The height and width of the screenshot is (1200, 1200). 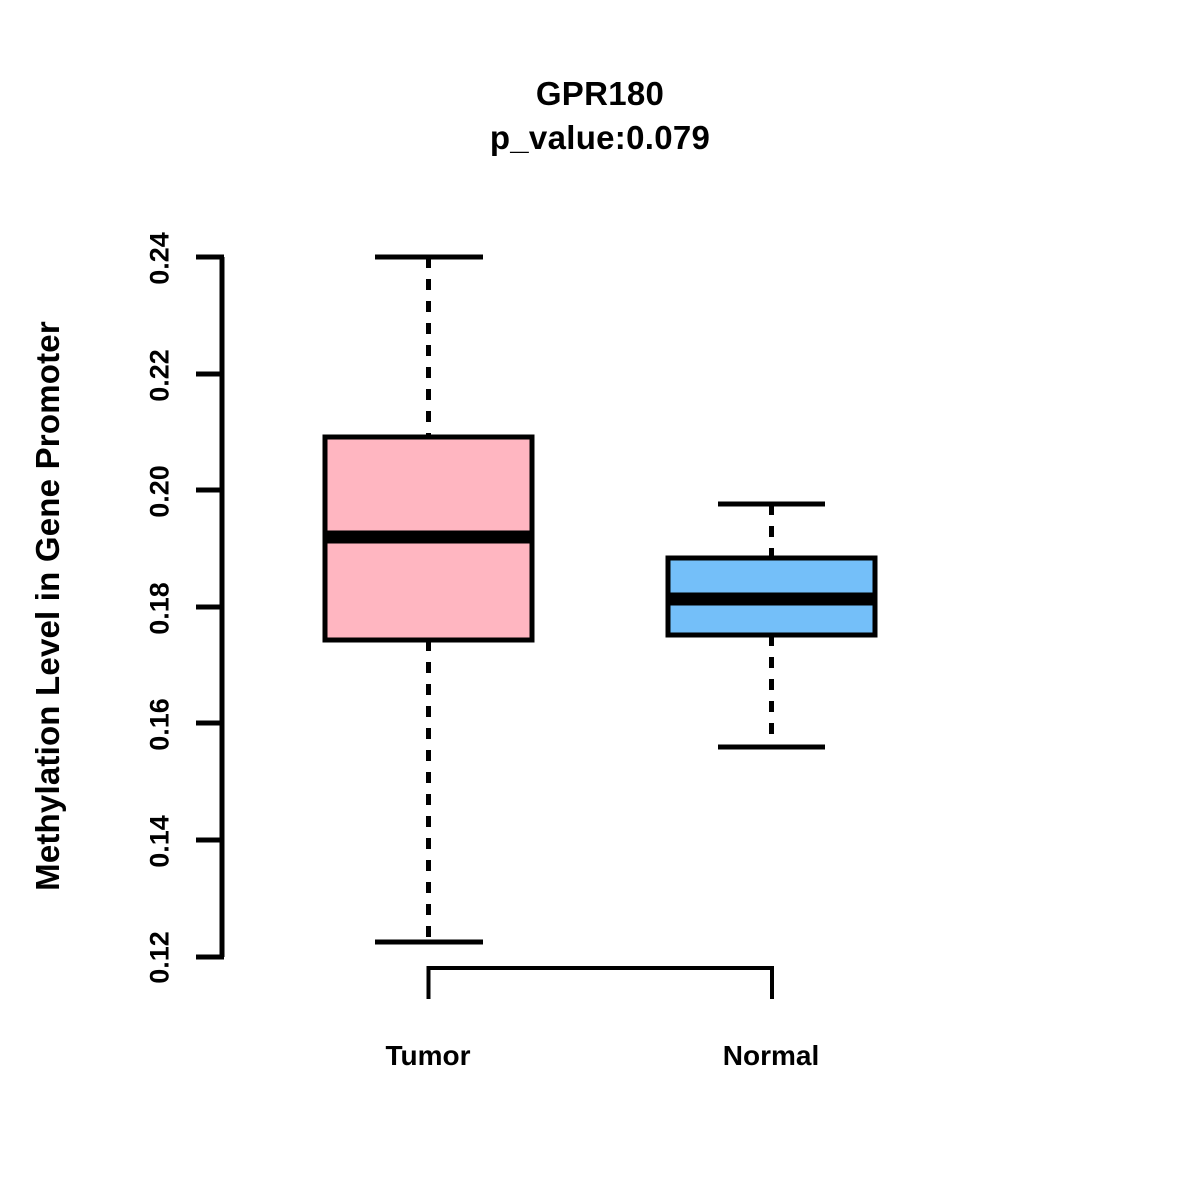 What do you see at coordinates (428, 599) in the screenshot?
I see `box-tumor` at bounding box center [428, 599].